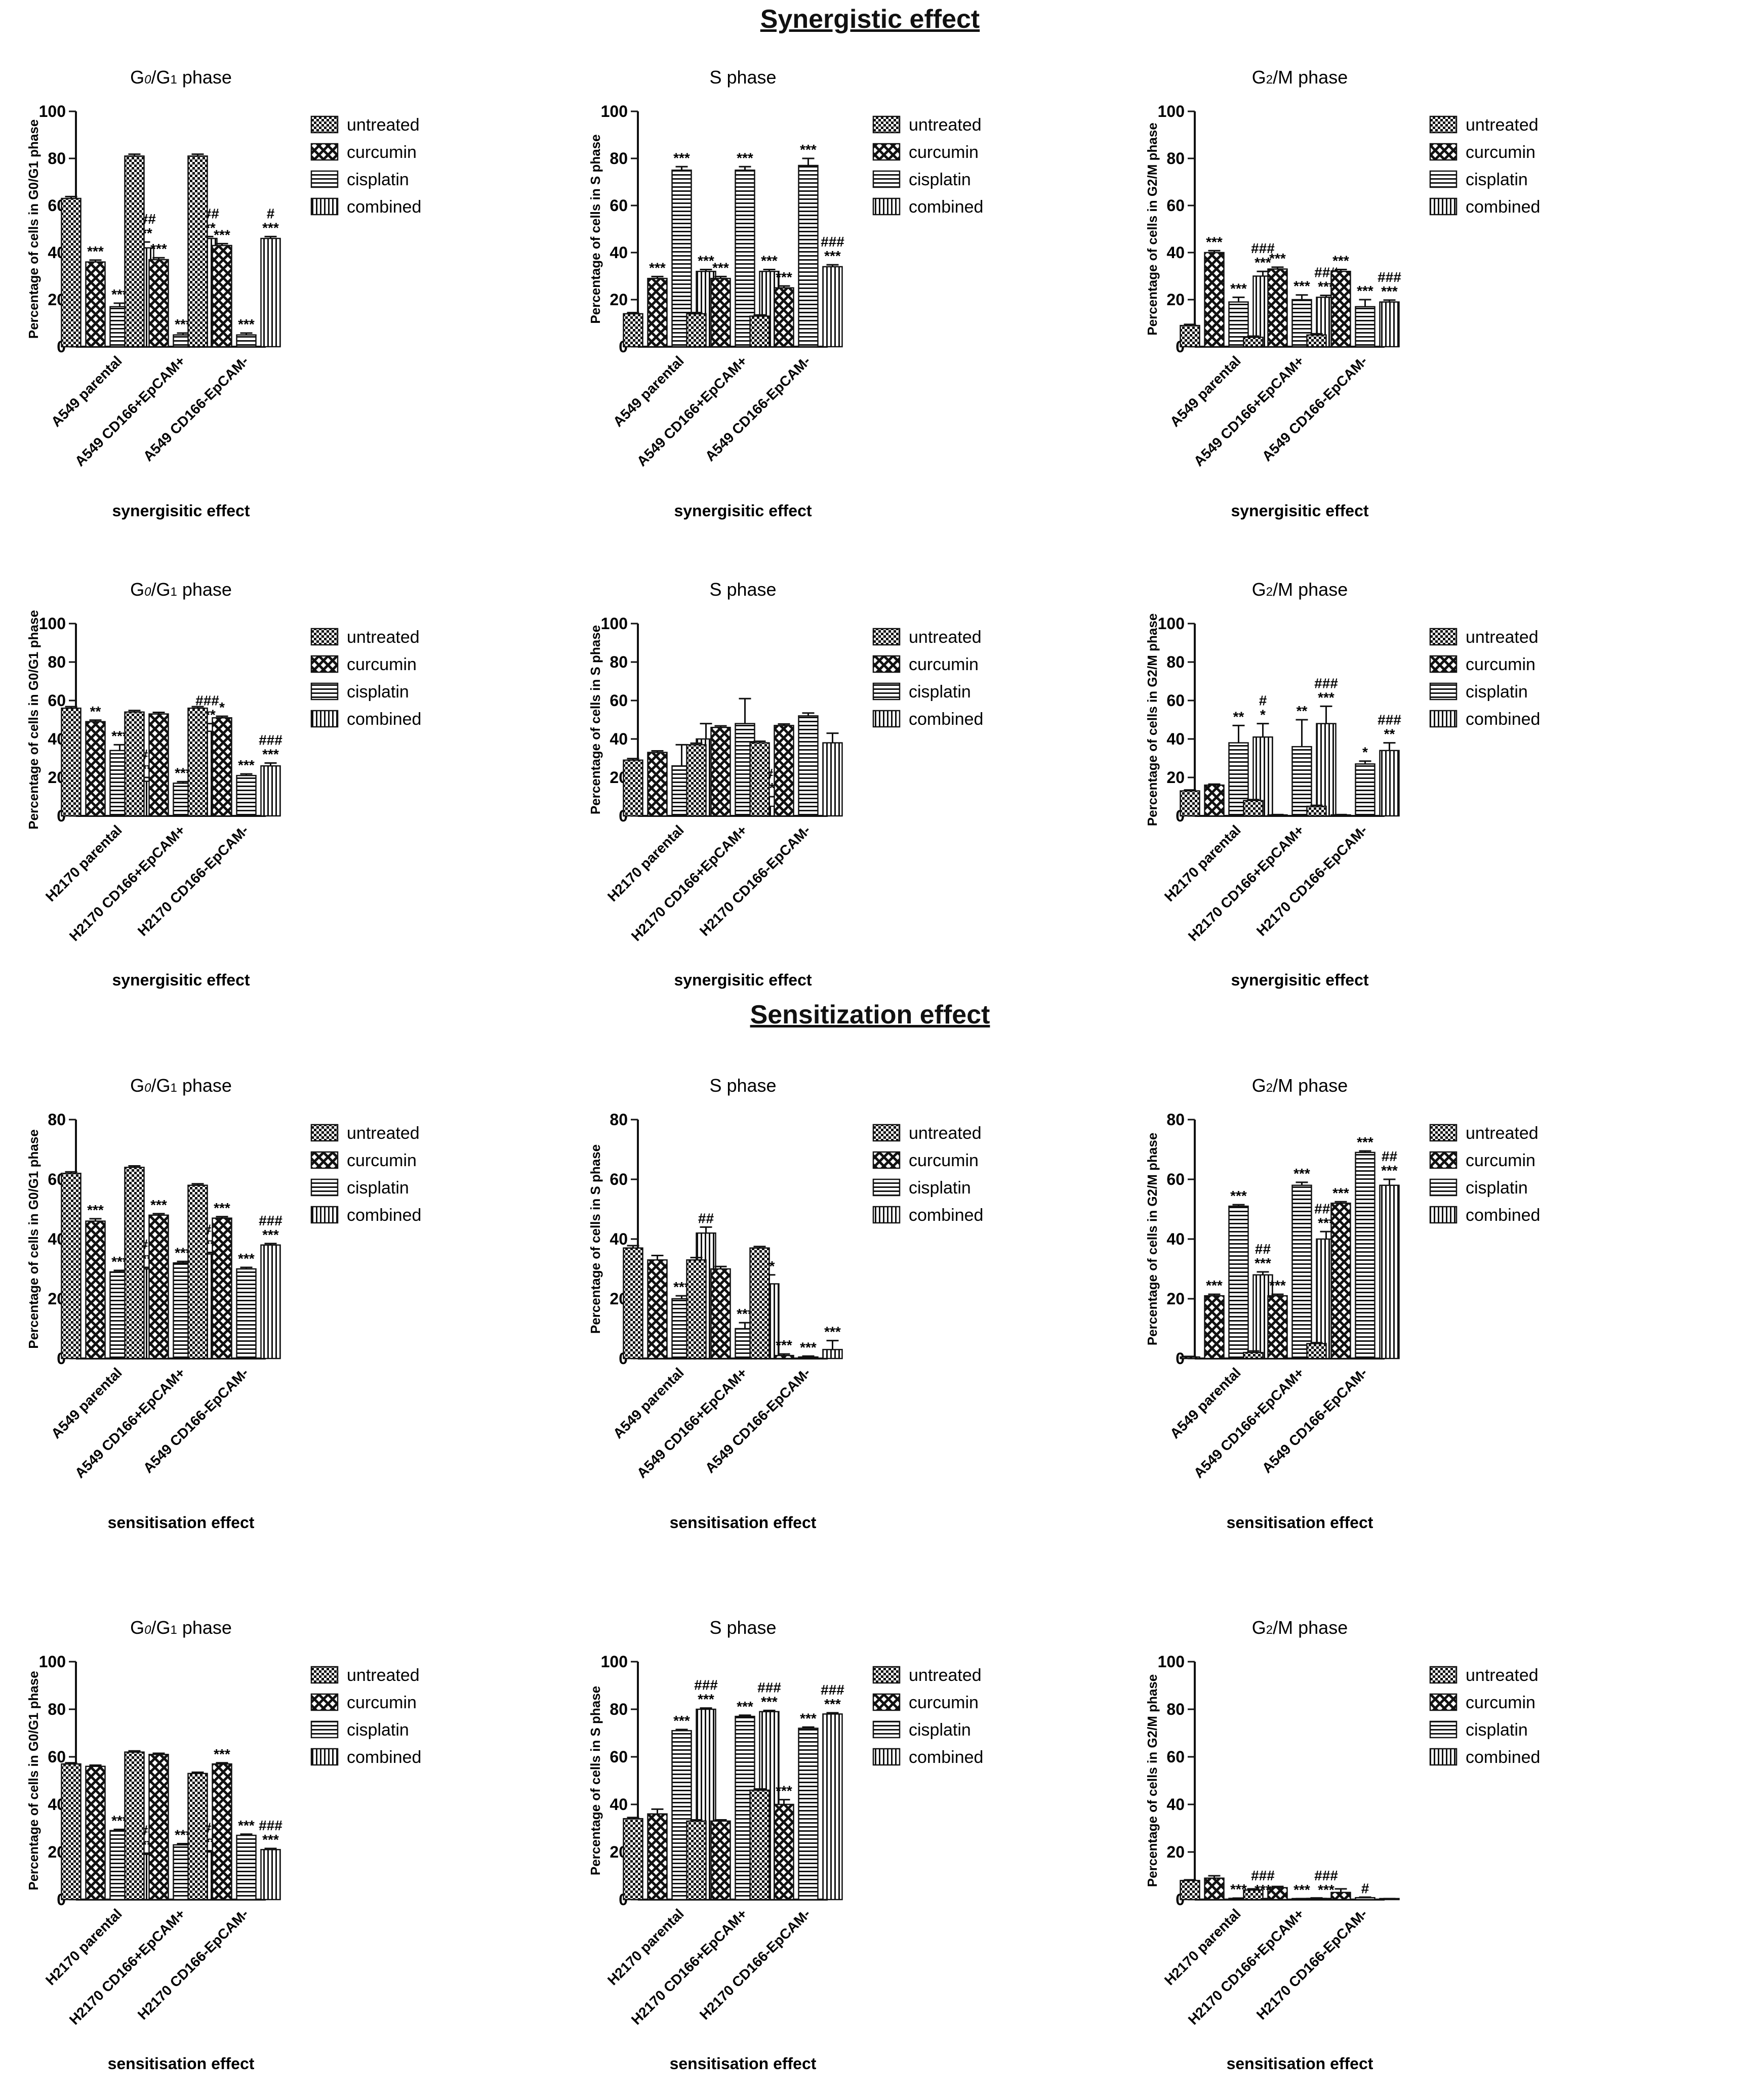  What do you see at coordinates (196, 1421) in the screenshot?
I see `category-label: A549 CD166-EpCAM-` at bounding box center [196, 1421].